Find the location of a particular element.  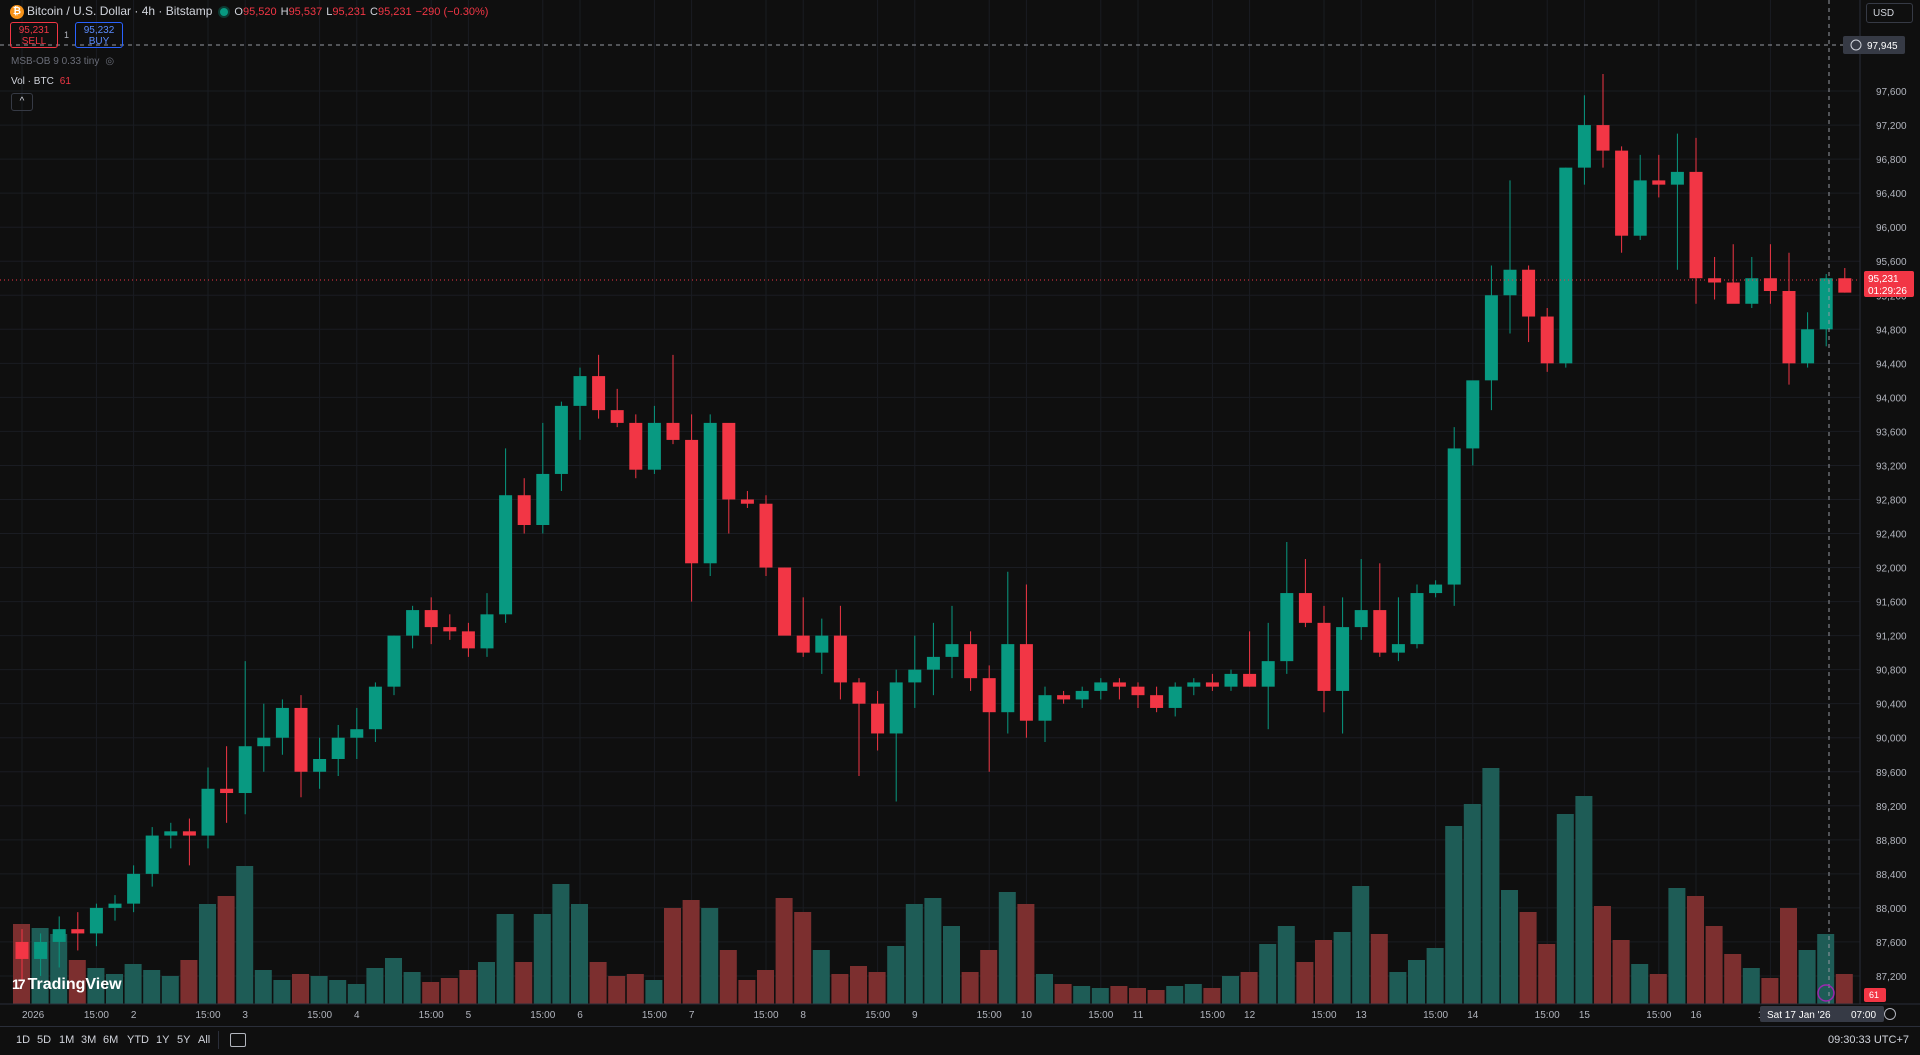

range-5y-button: 5Y is located at coordinates (184, 1040).